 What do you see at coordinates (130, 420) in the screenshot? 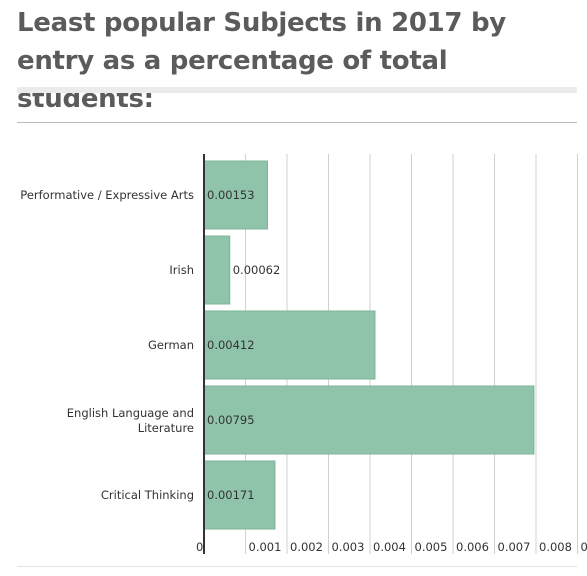
I see `category-label: English Language and Literature` at bounding box center [130, 420].